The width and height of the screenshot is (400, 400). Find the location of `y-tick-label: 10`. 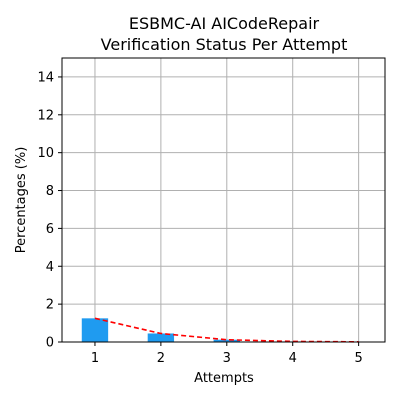

y-tick-label: 10 is located at coordinates (45, 153).